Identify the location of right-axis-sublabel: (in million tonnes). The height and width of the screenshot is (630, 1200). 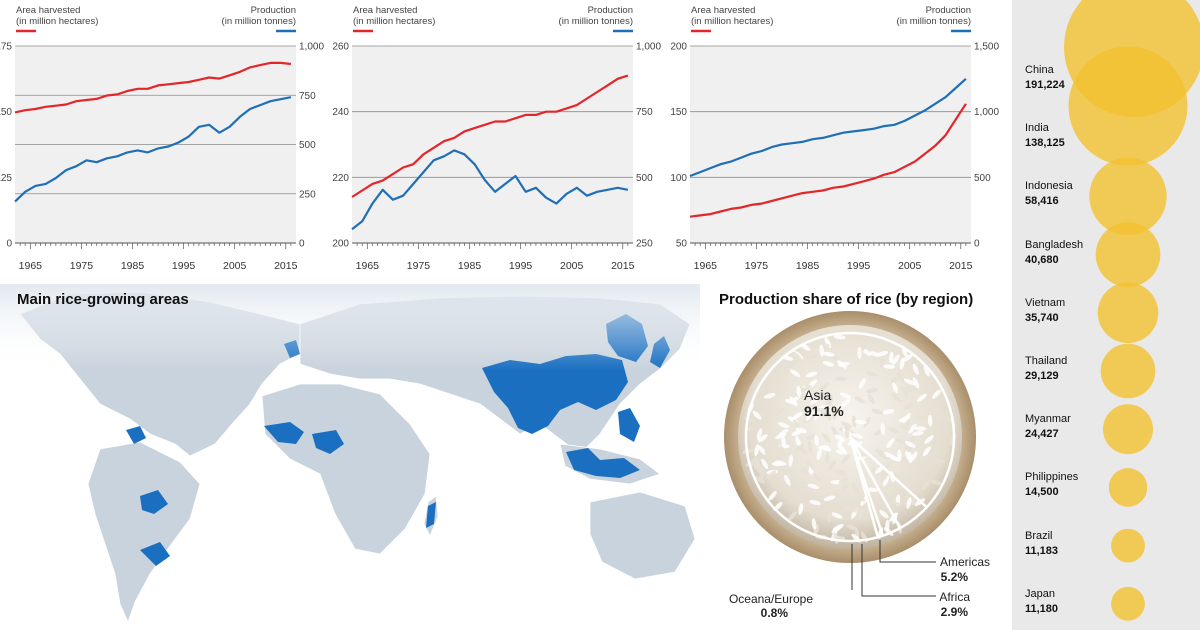
(934, 21).